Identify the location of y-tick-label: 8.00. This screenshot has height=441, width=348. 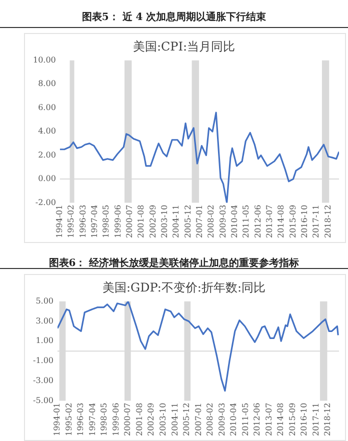
(47, 83).